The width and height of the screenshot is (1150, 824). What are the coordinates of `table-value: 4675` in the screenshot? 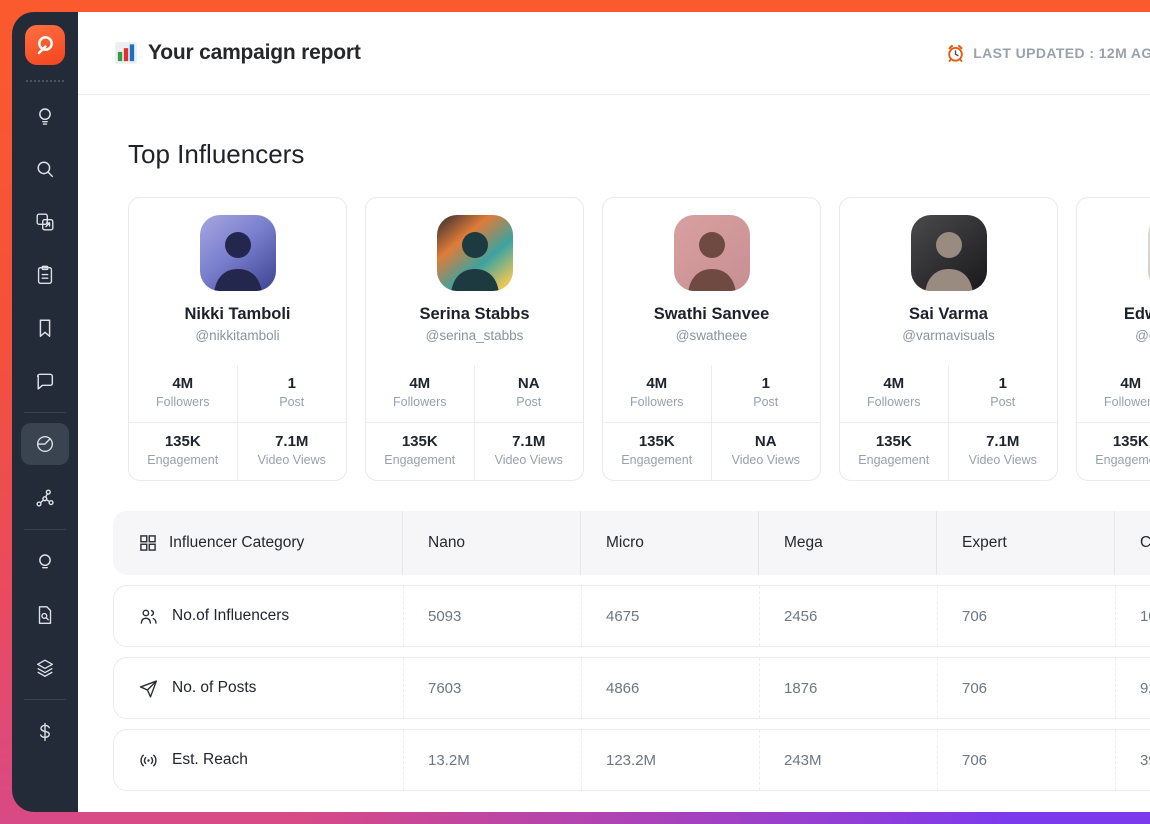 It's located at (670, 616).